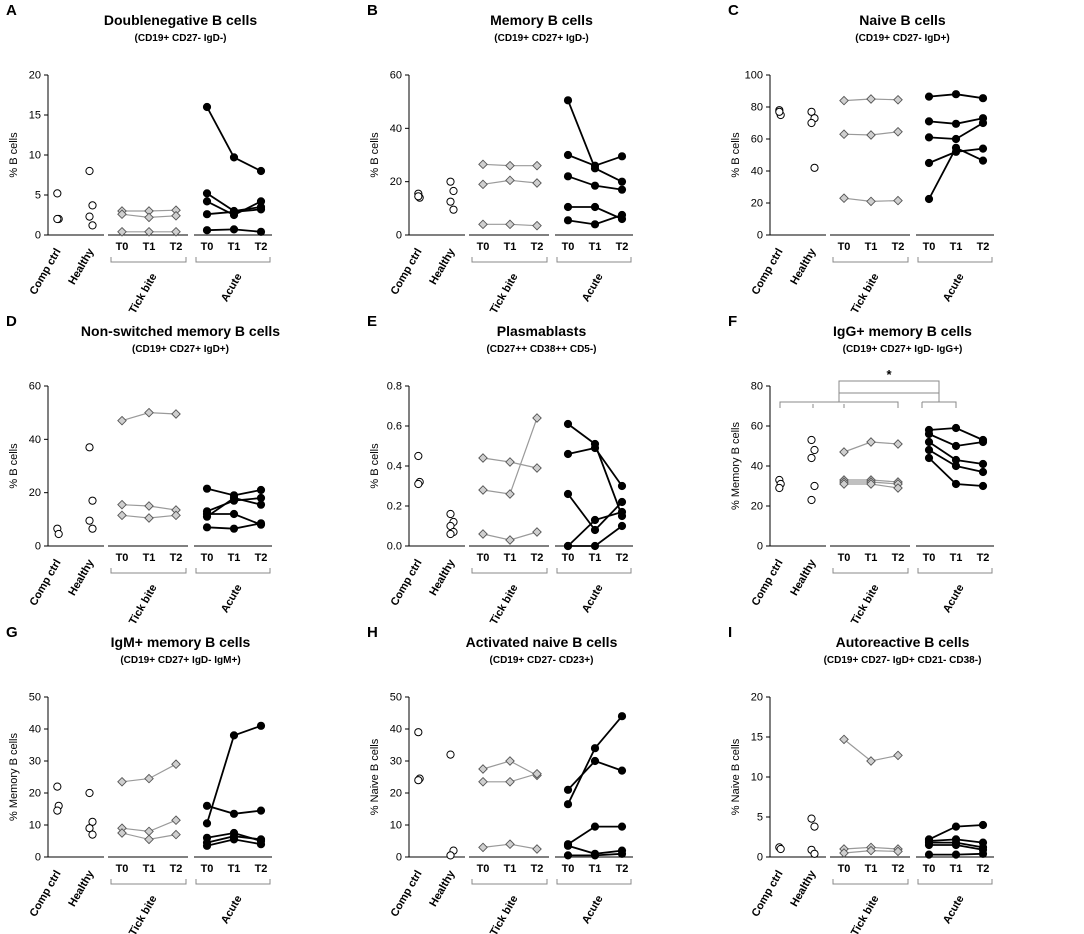 Image resolution: width=1084 pixels, height=934 pixels. I want to click on y-tick-label: 50, so click(35, 698).